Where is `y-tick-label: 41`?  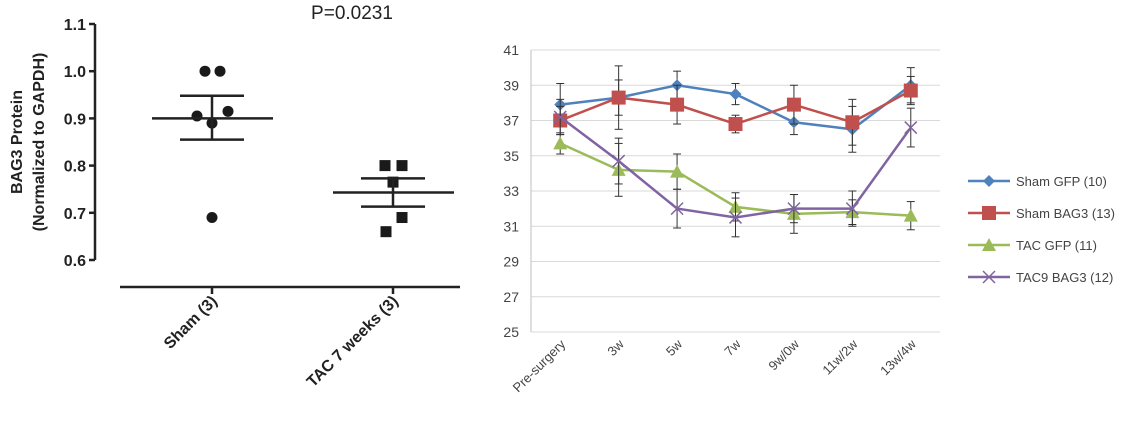 y-tick-label: 41 is located at coordinates (511, 50).